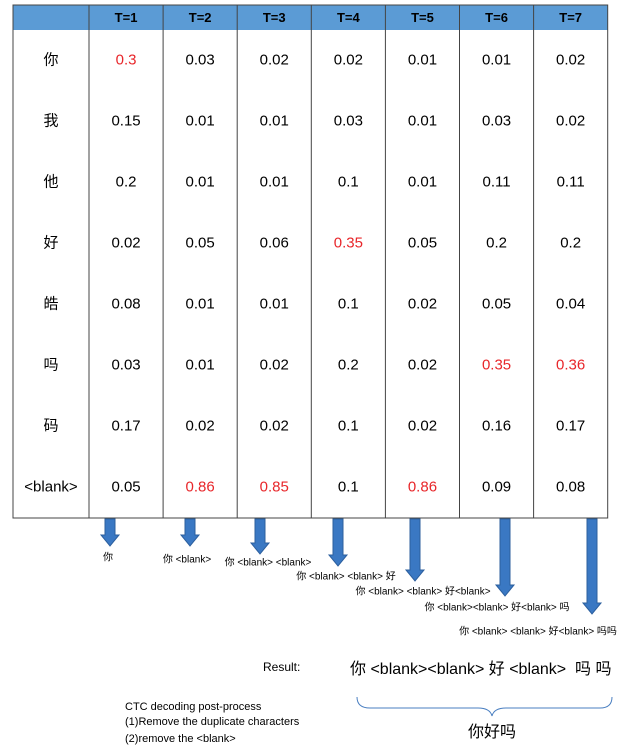 This screenshot has width=624, height=755. Describe the element at coordinates (50, 242) in the screenshot. I see `row-label: 好` at that location.